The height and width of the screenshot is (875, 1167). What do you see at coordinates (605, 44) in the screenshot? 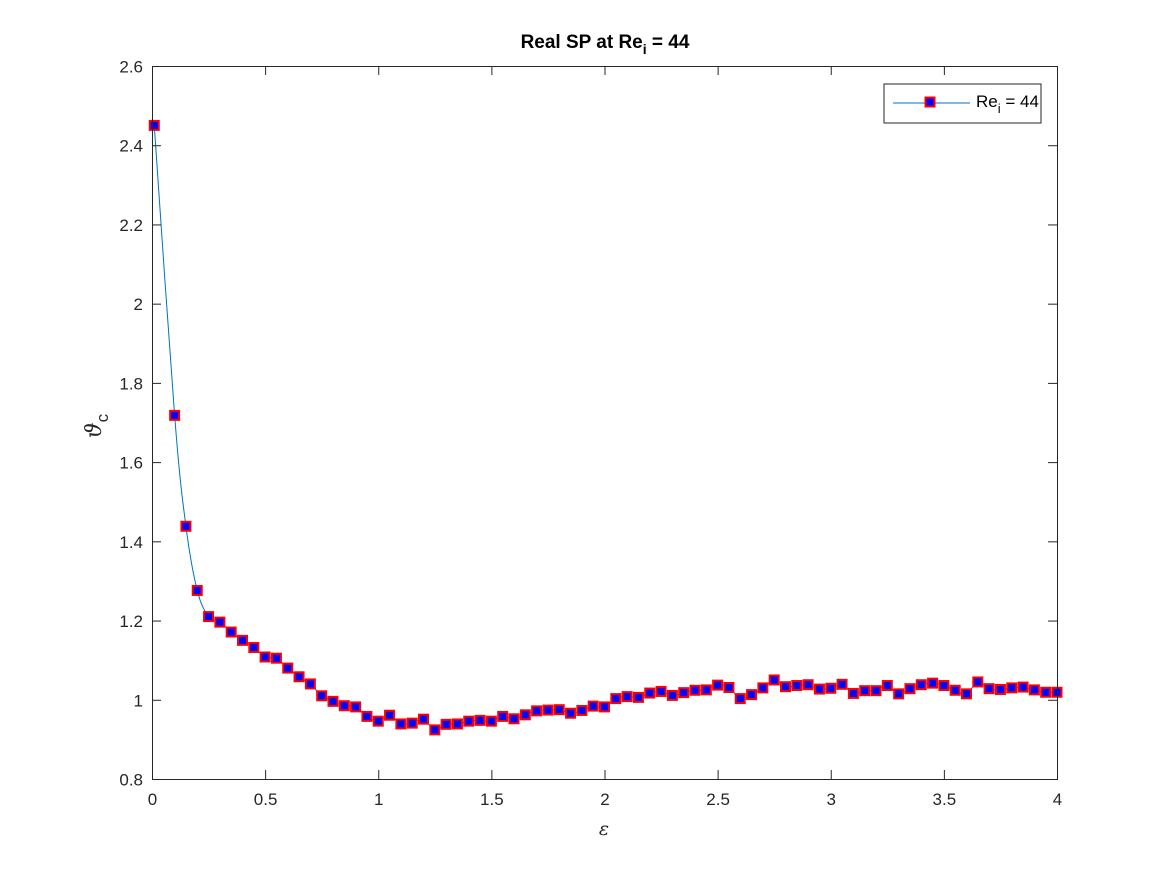
I see `chart-title: Real SP at Rei = 44` at bounding box center [605, 44].